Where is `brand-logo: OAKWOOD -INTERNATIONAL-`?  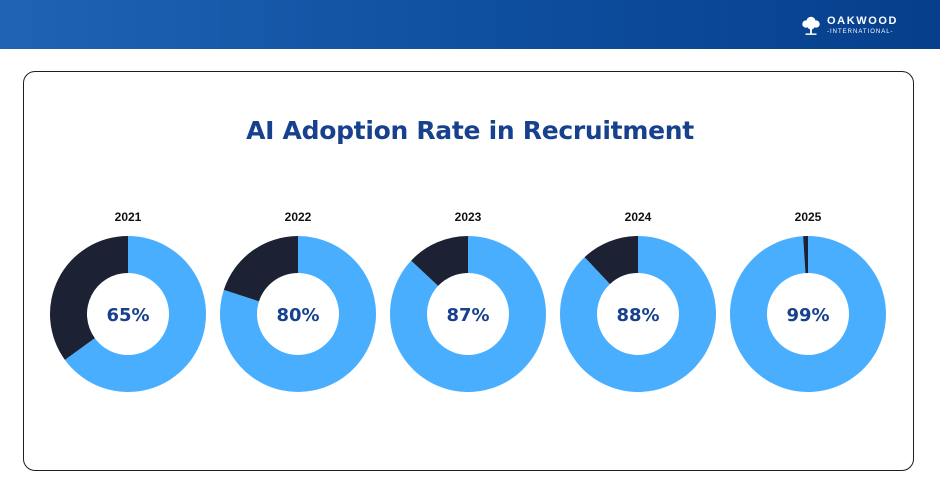 brand-logo: OAKWOOD -INTERNATIONAL- is located at coordinates (849, 25).